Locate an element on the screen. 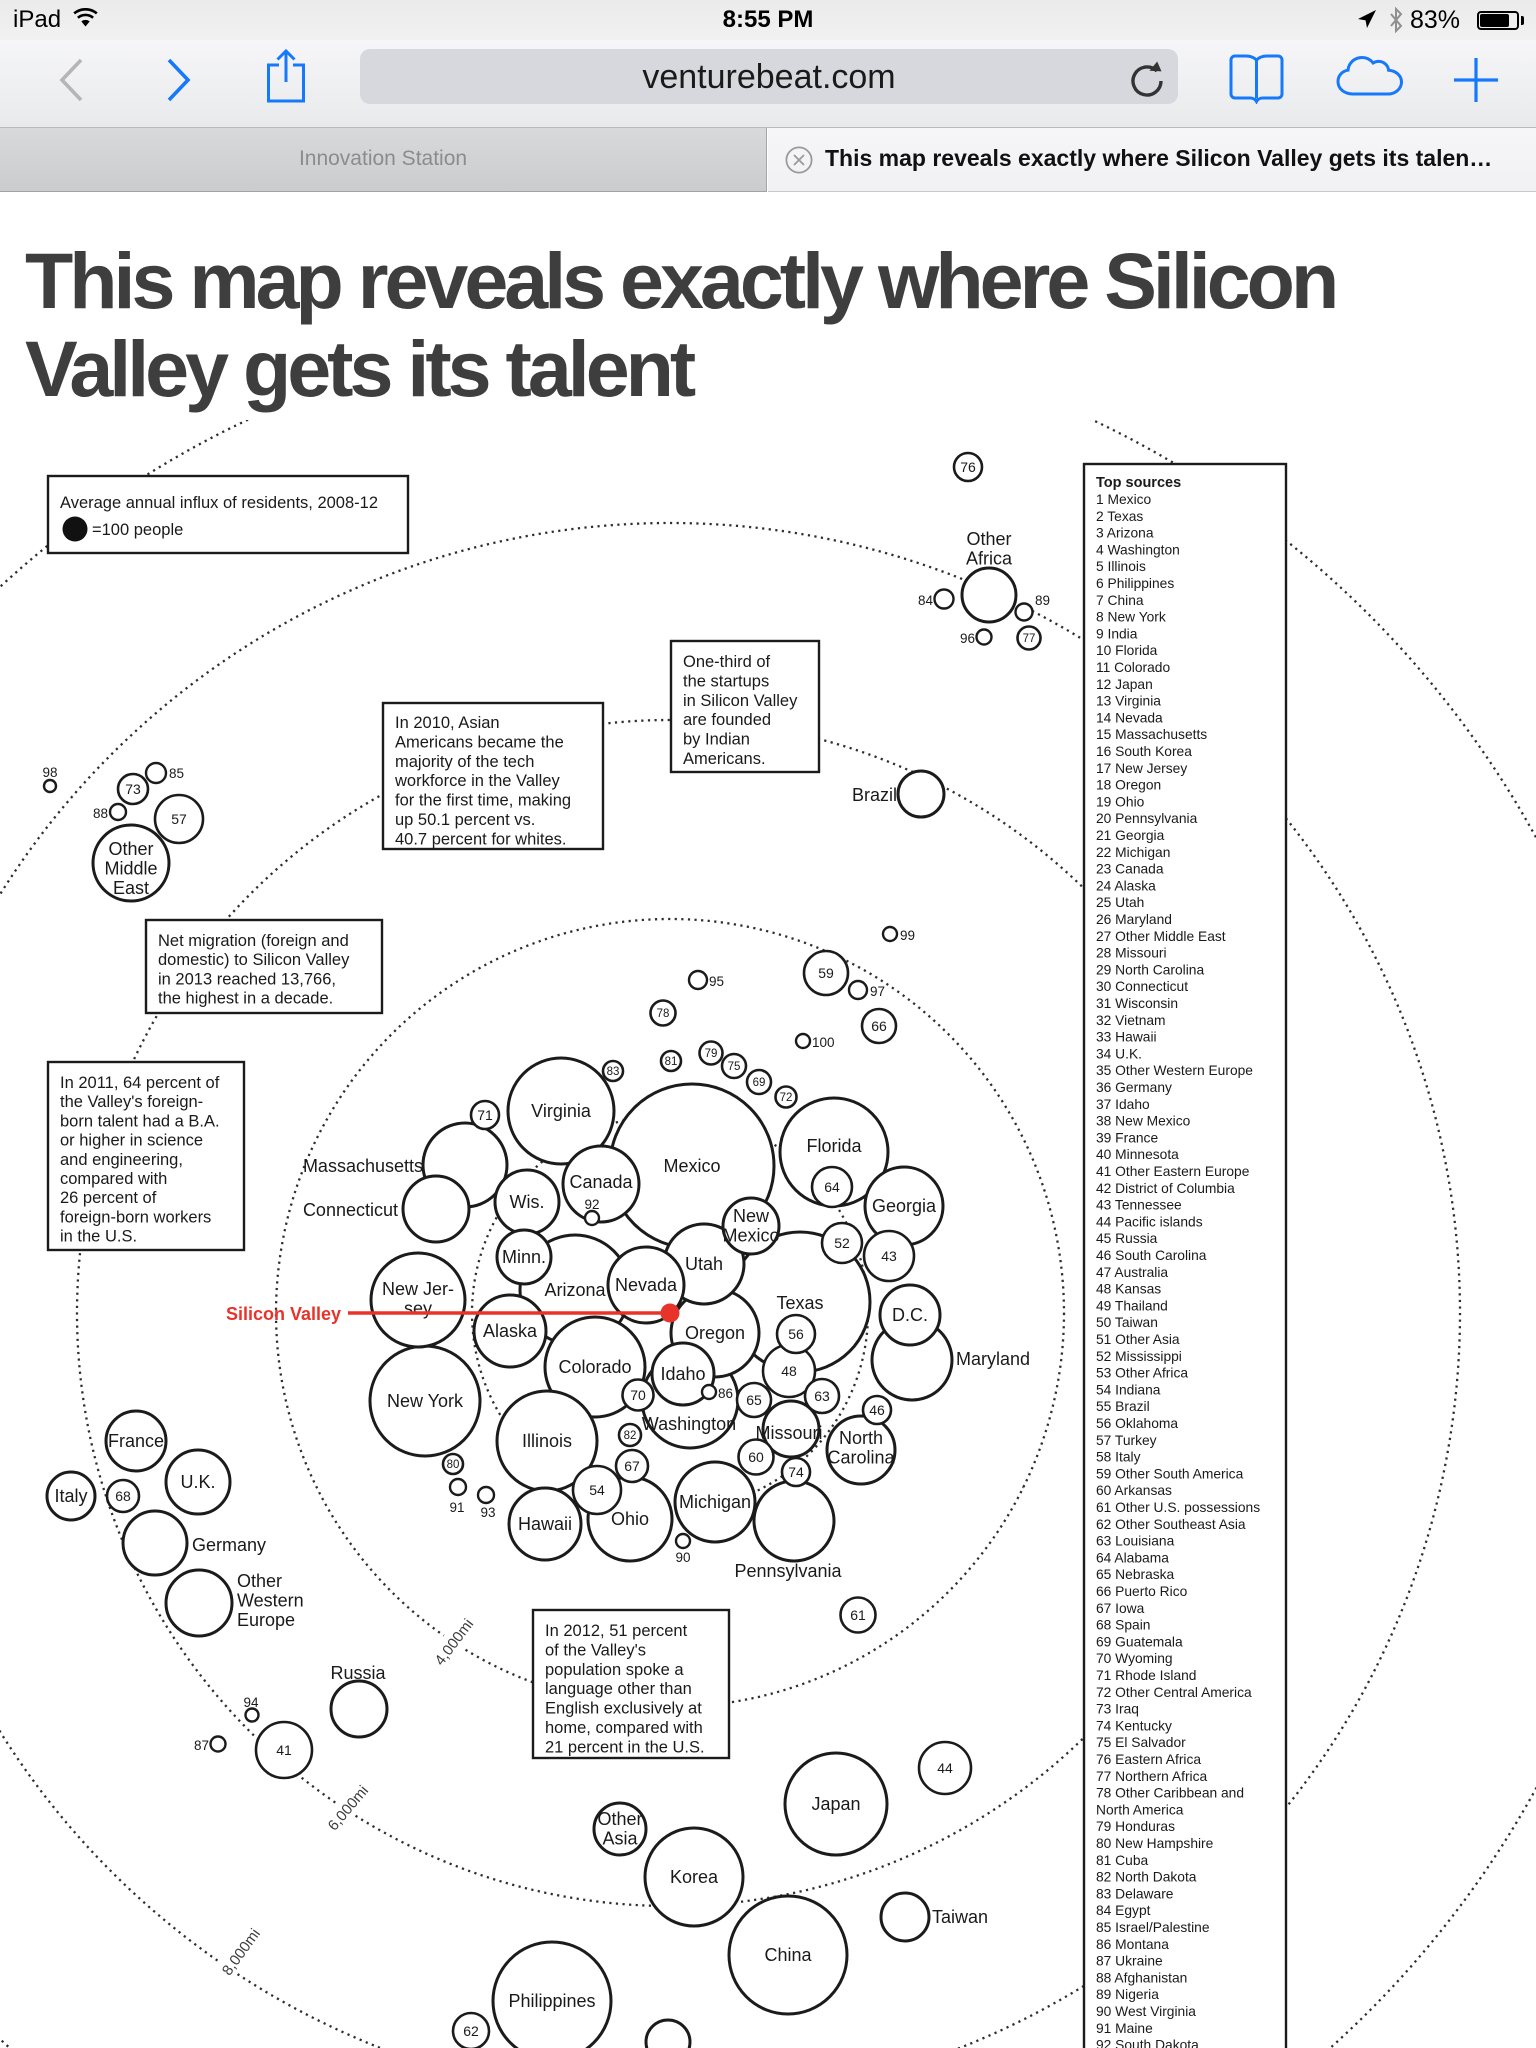  svg-text: 52 is located at coordinates (842, 1243).